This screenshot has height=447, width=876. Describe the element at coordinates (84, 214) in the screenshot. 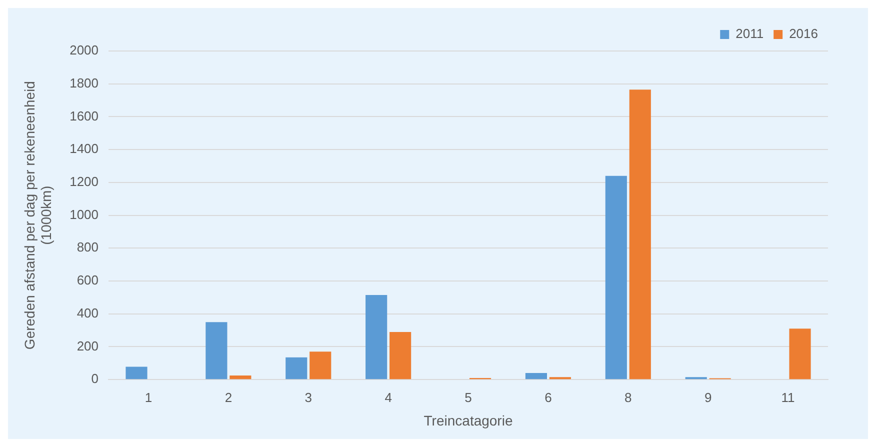

I see `y-tick-label: 1000` at that location.